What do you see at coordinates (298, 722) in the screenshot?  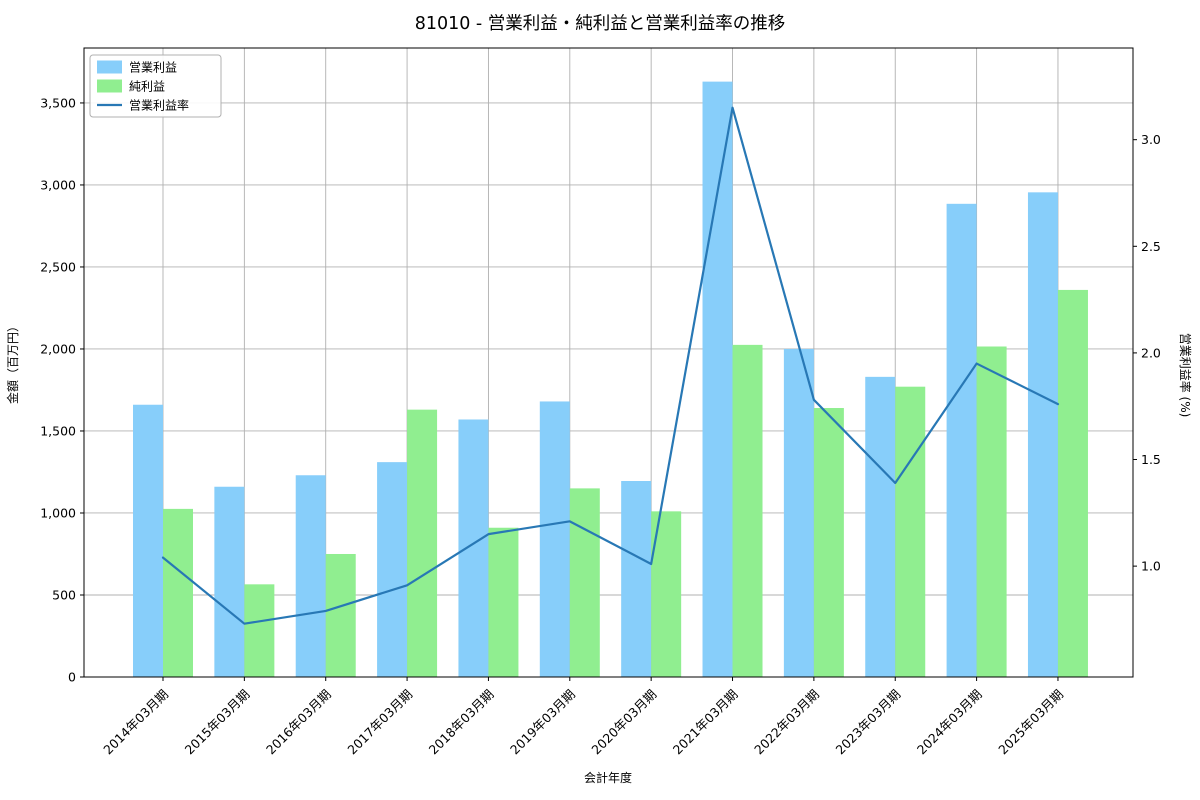 I see `x-tick-label: 2016年03月期` at bounding box center [298, 722].